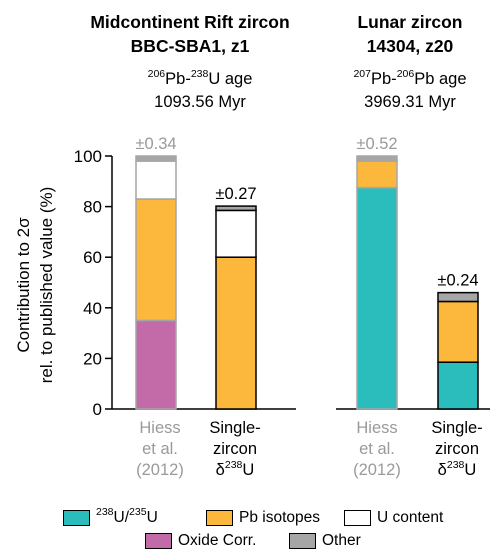 The width and height of the screenshot is (494, 551). I want to click on legend-item-u-ratio: 238U/235U, so click(110, 516).